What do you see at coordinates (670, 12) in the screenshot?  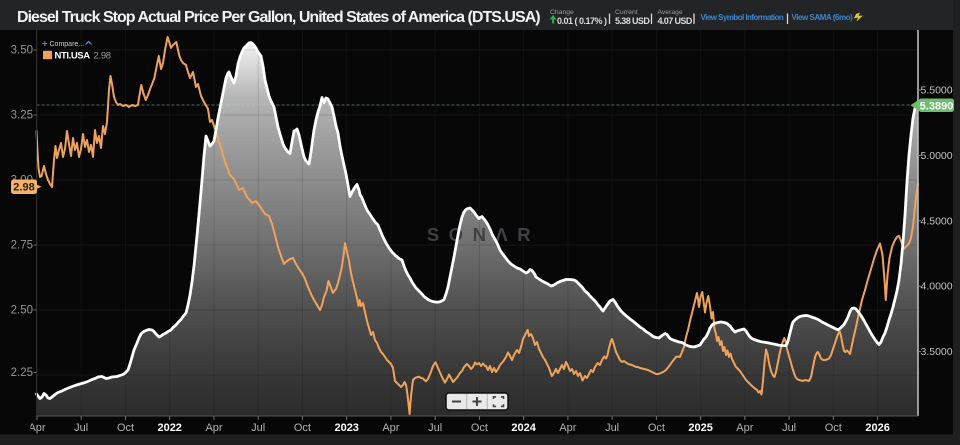 I see `svg-text: Average` at bounding box center [670, 12].